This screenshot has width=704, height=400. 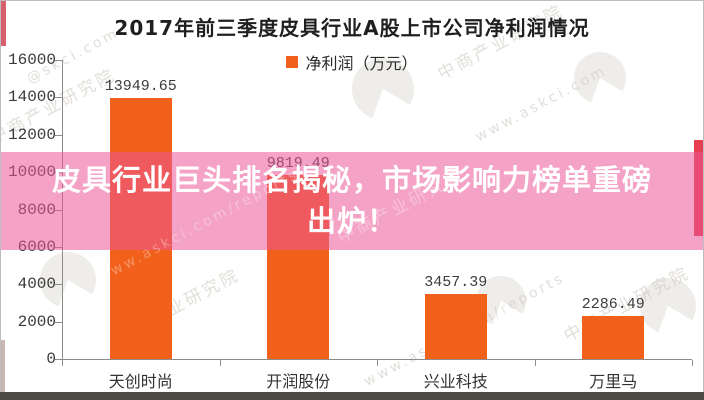 I want to click on bar-value-label: 13949.65, so click(x=140, y=87).